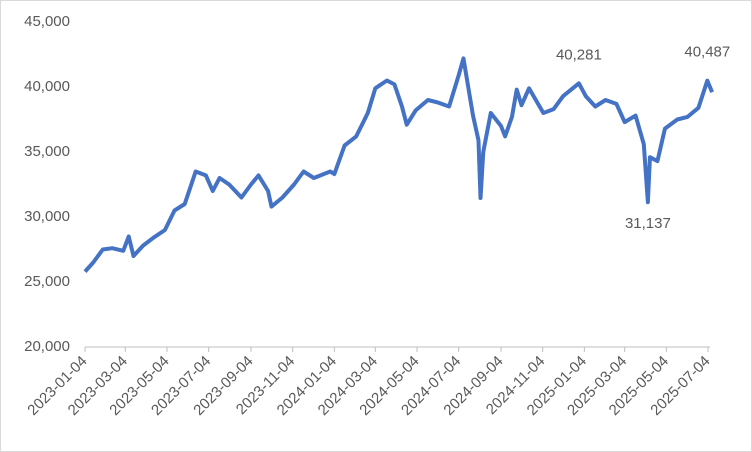 Image resolution: width=752 pixels, height=452 pixels. What do you see at coordinates (47, 21) in the screenshot?
I see `y-tick-label: 45,000` at bounding box center [47, 21].